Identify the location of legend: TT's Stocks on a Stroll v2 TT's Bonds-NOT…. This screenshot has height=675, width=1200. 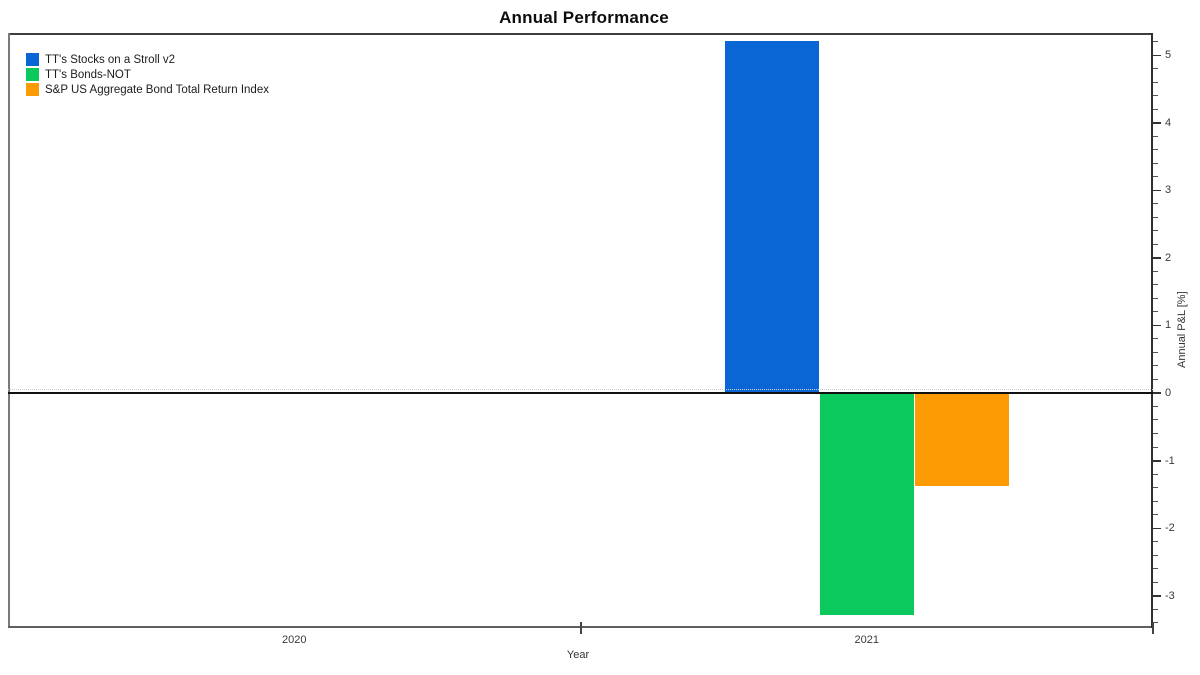
(147, 74).